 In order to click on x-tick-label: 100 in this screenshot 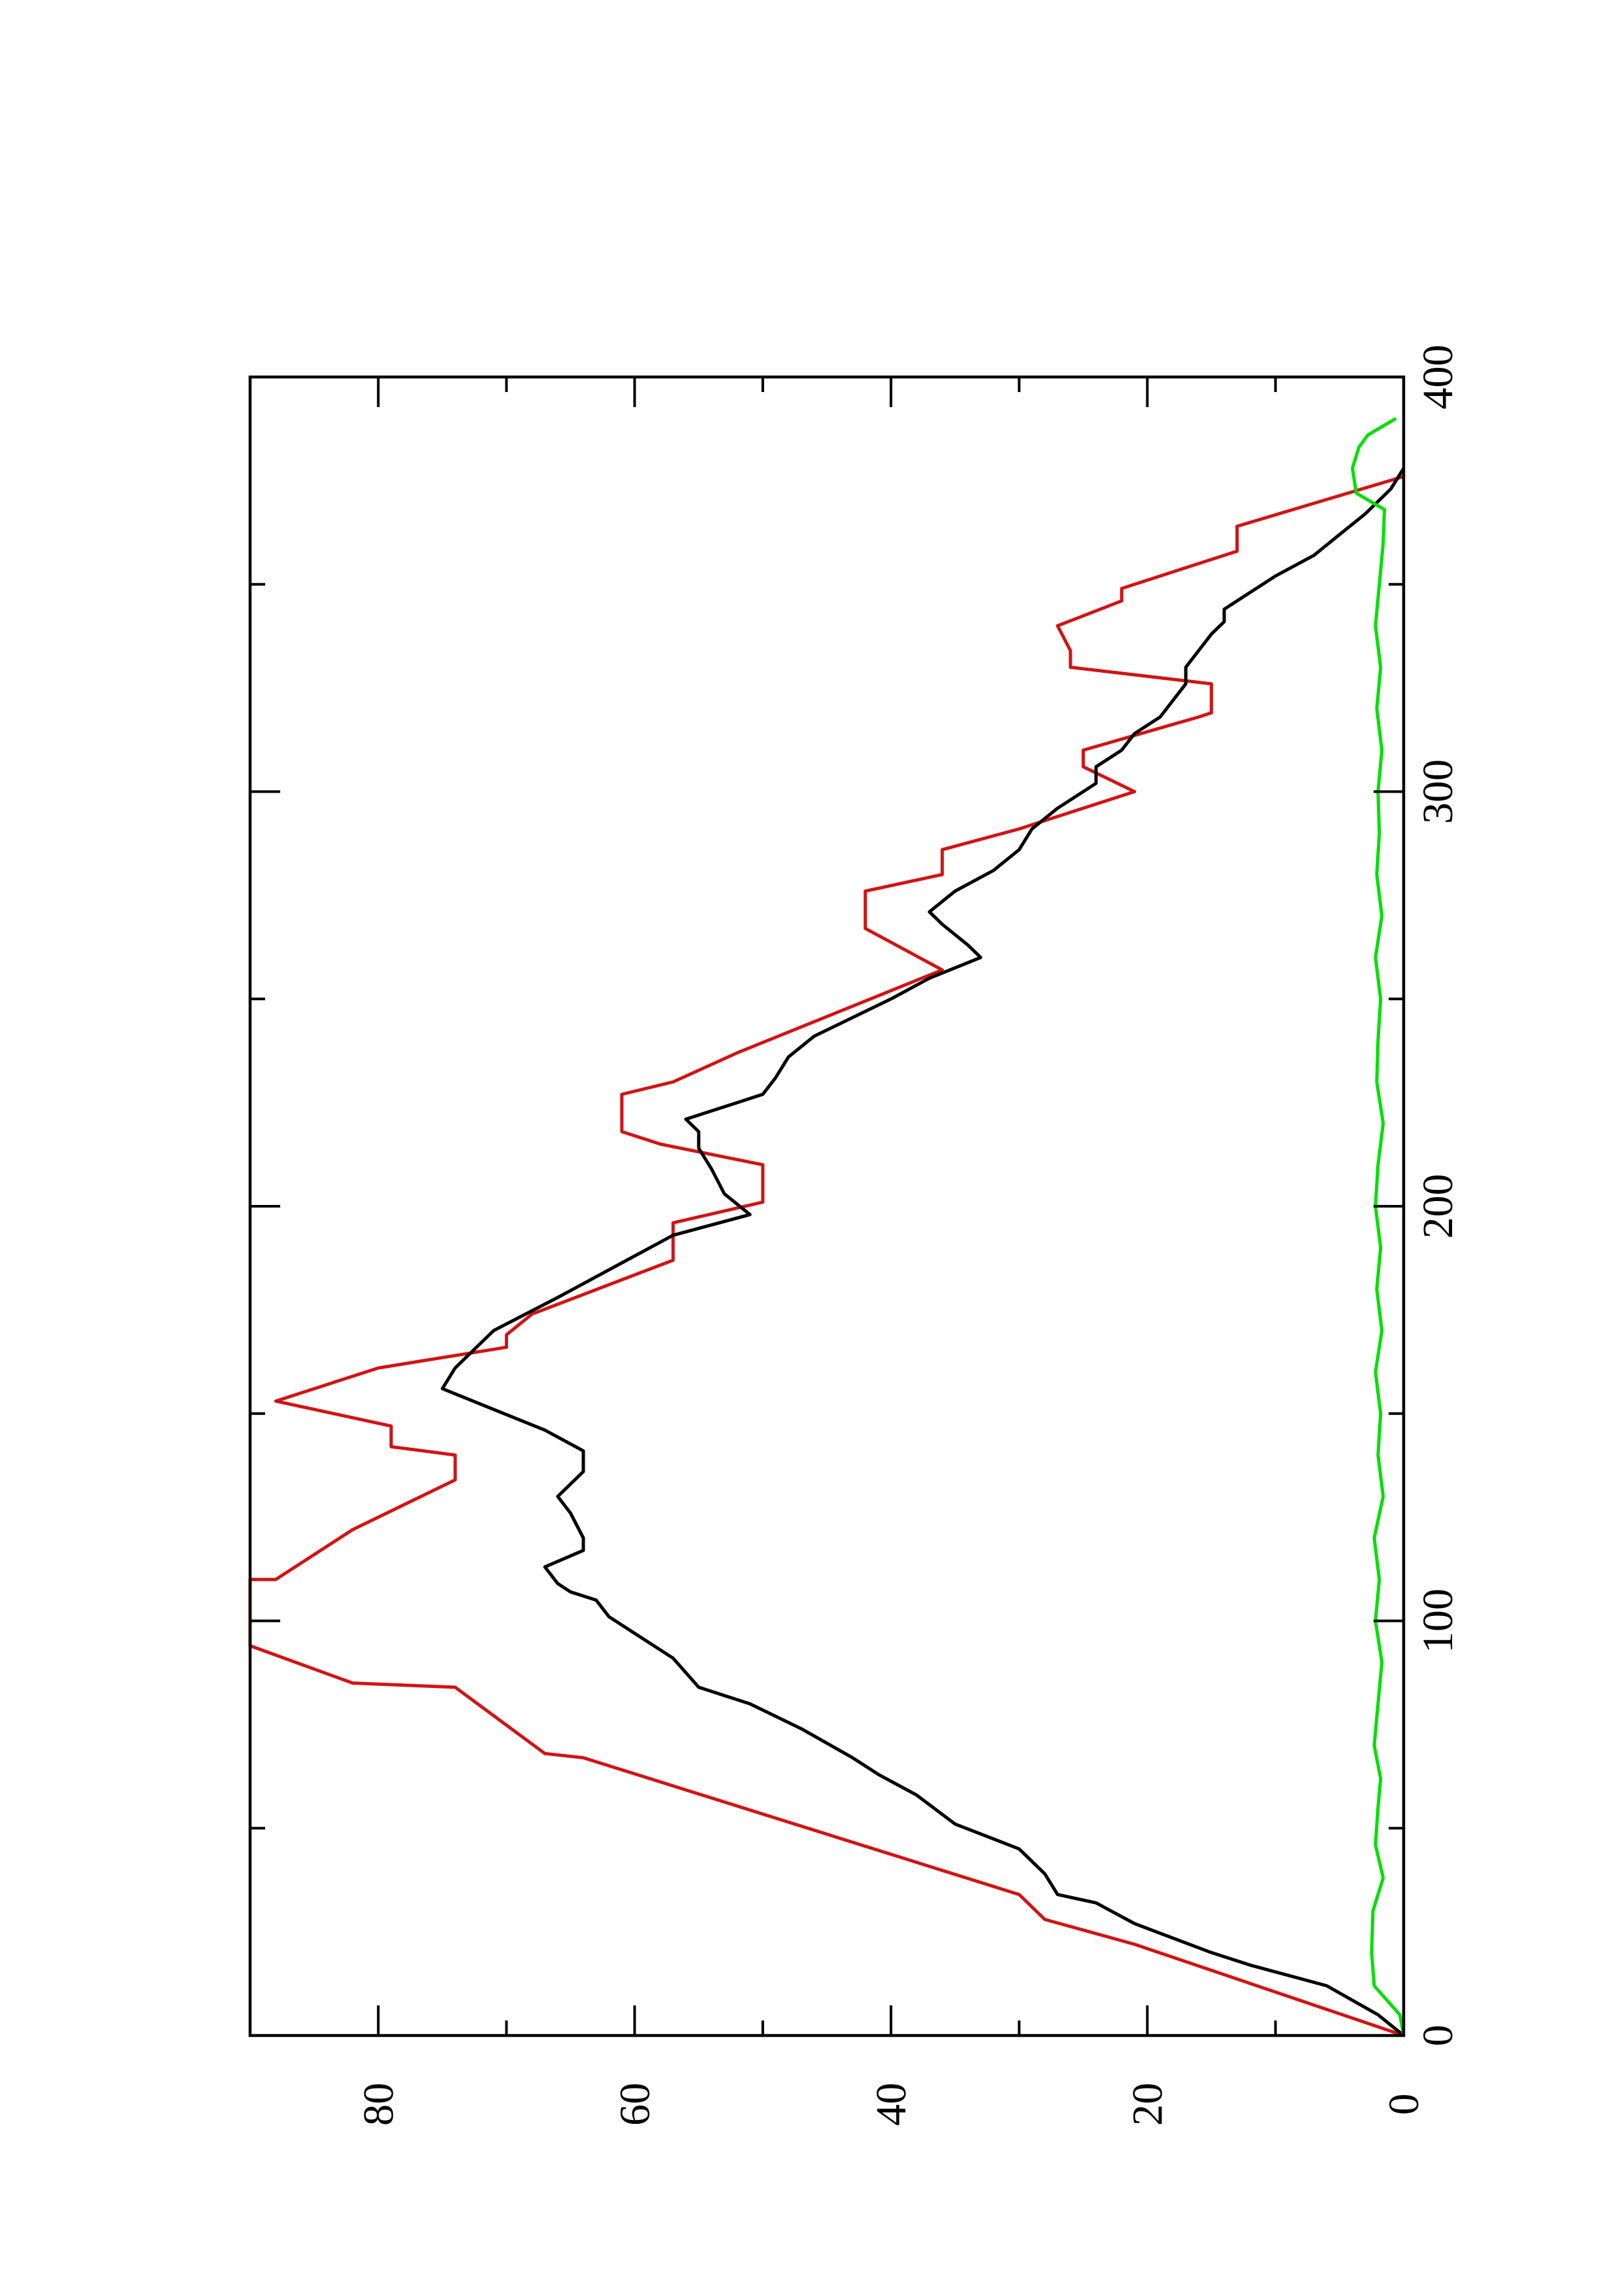, I will do `click(1438, 1620)`.